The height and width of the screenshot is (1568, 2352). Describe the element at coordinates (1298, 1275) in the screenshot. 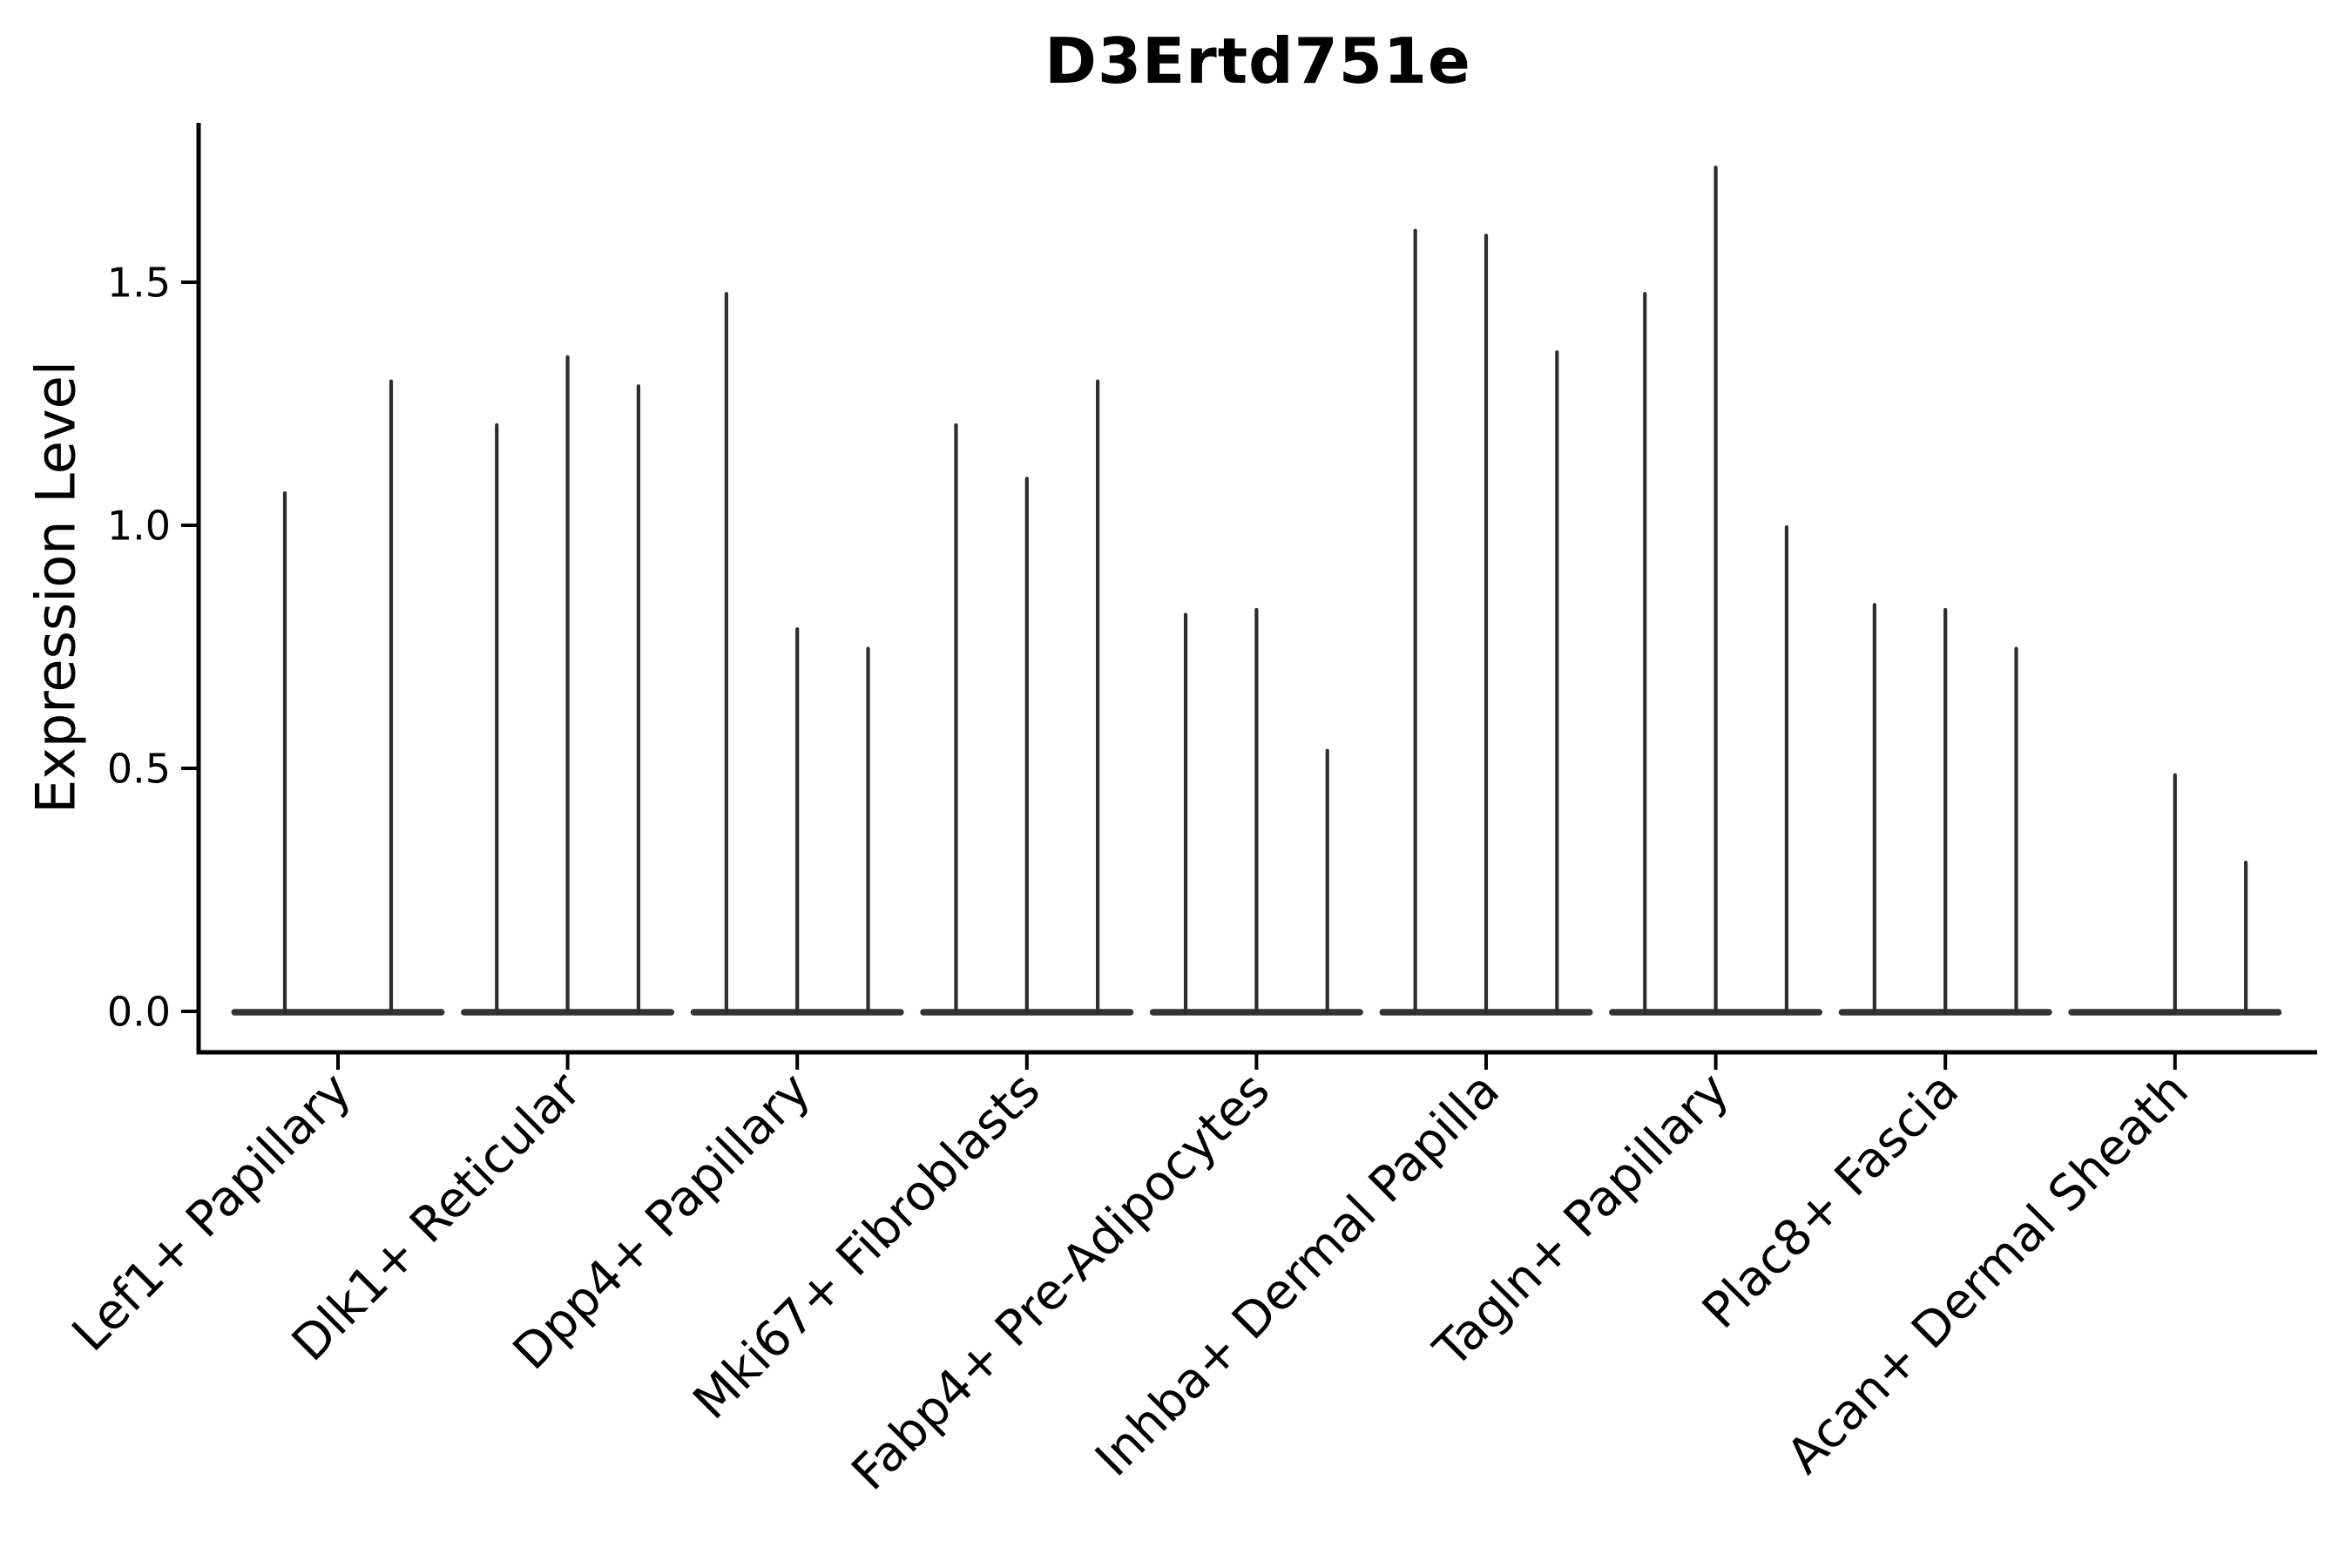

I see `x-tick-label: Inhba+ Dermal Papilla` at that location.